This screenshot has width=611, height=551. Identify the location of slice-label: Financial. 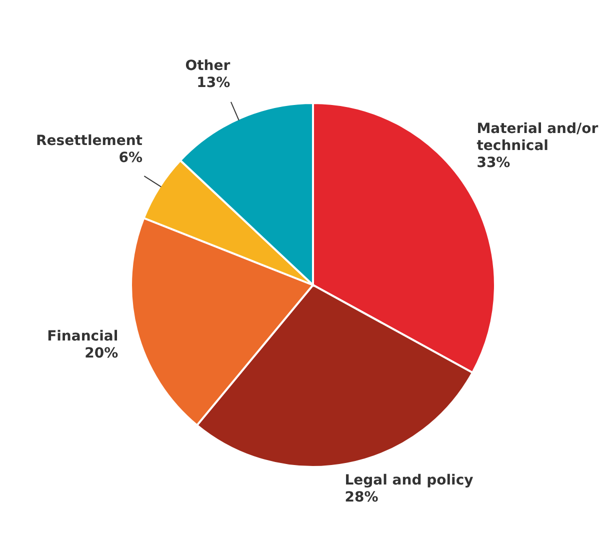
(82, 336).